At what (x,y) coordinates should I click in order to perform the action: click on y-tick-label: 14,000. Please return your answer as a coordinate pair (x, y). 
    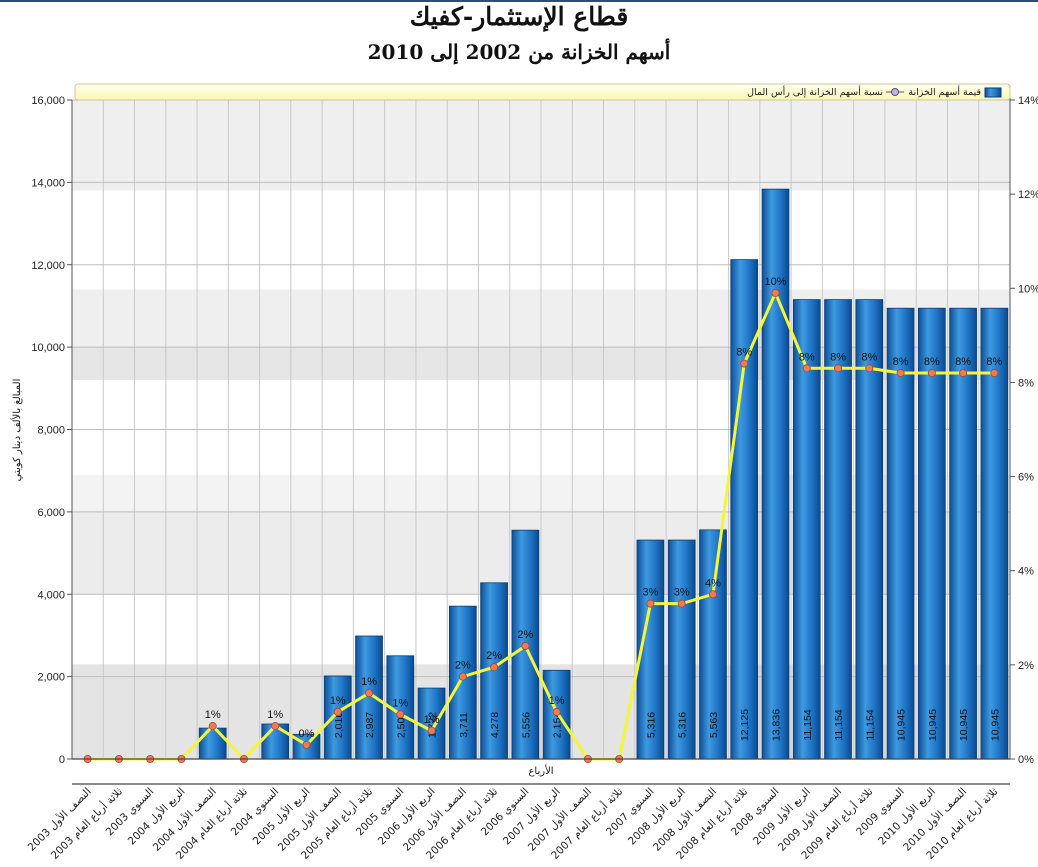
    Looking at the image, I should click on (48, 183).